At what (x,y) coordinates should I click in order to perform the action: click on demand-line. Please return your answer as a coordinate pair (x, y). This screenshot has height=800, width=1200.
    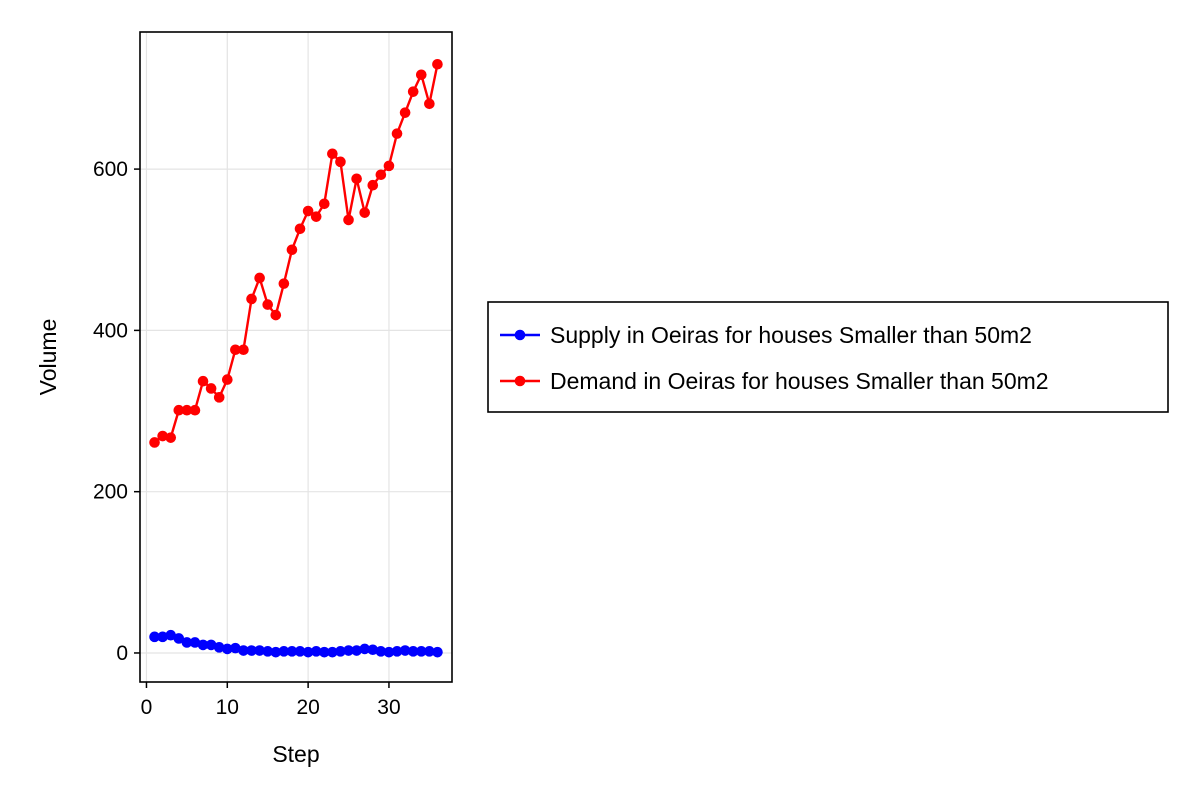
    Looking at the image, I should click on (296, 253).